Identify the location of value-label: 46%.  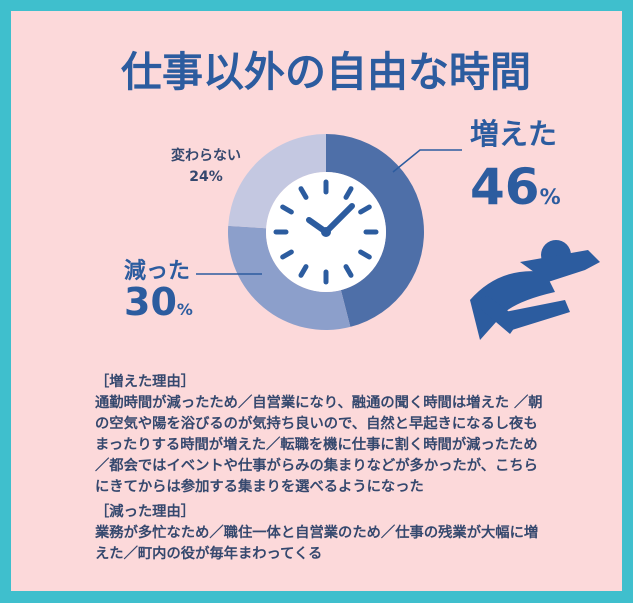
(515, 187).